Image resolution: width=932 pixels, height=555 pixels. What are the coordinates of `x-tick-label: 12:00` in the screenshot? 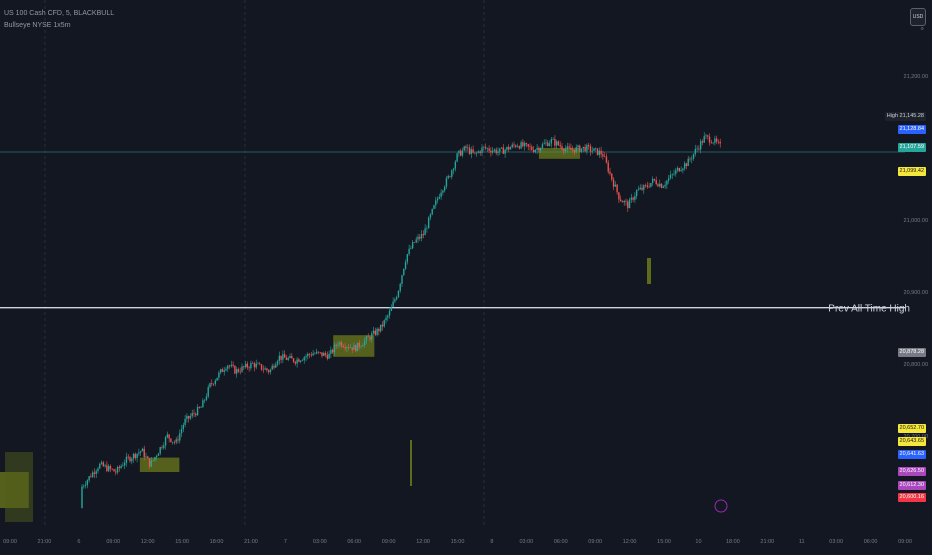 It's located at (148, 542).